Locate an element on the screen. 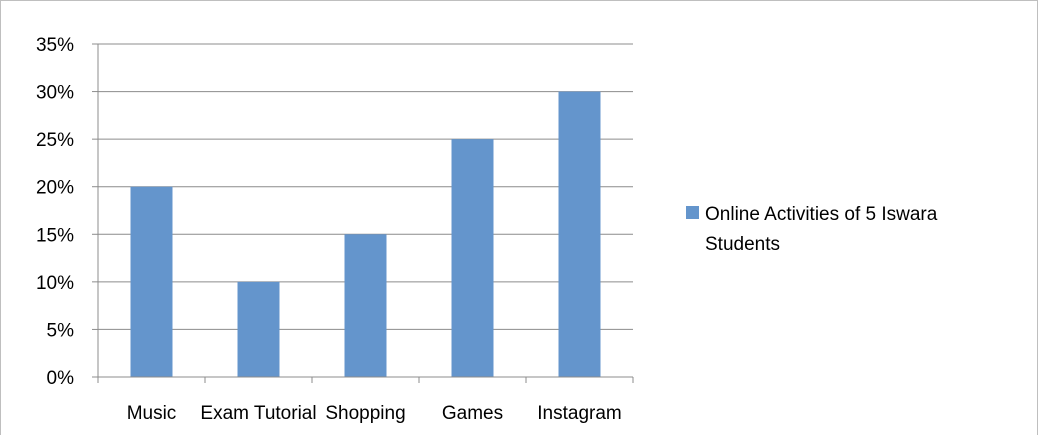 This screenshot has height=436, width=1038. y-tick-label: 30% is located at coordinates (55, 93).